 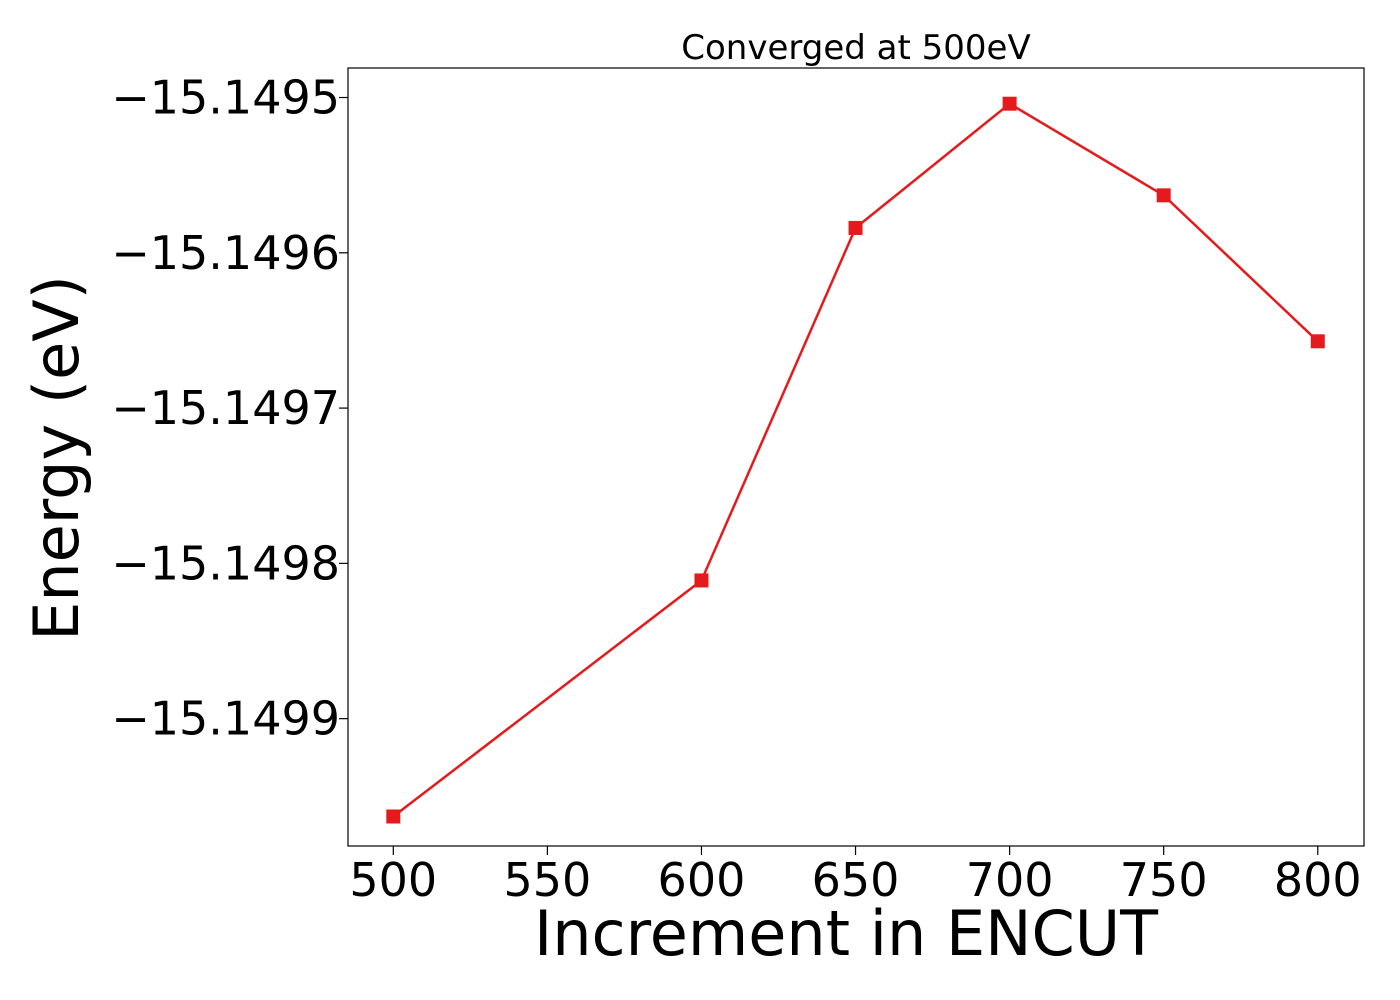 What do you see at coordinates (547, 880) in the screenshot?
I see `x-tick-label: 550` at bounding box center [547, 880].